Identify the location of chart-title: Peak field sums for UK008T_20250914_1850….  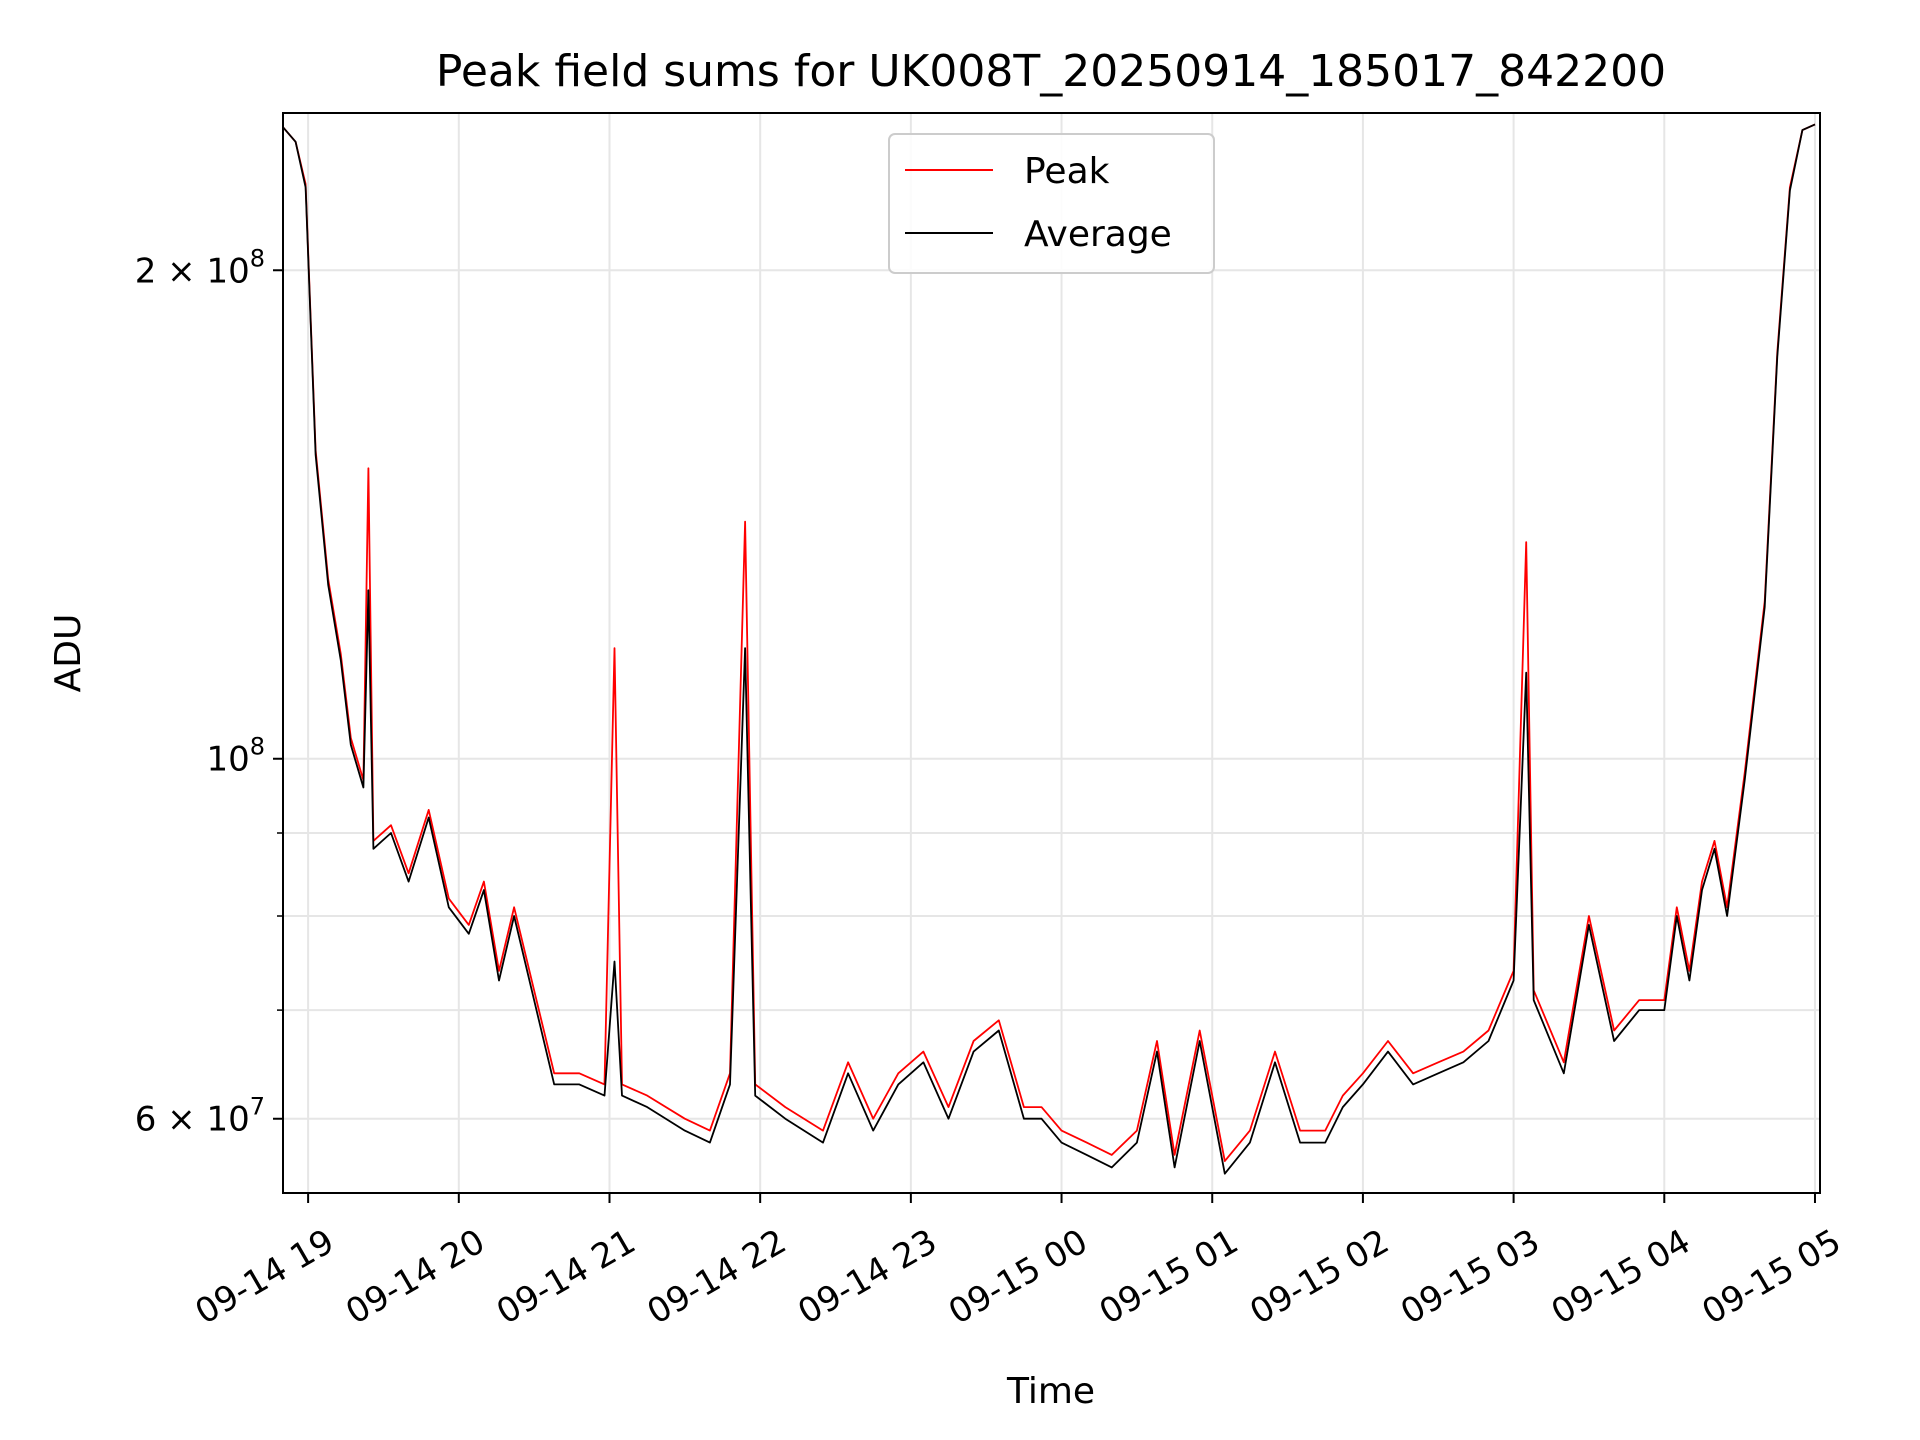
(1051, 71).